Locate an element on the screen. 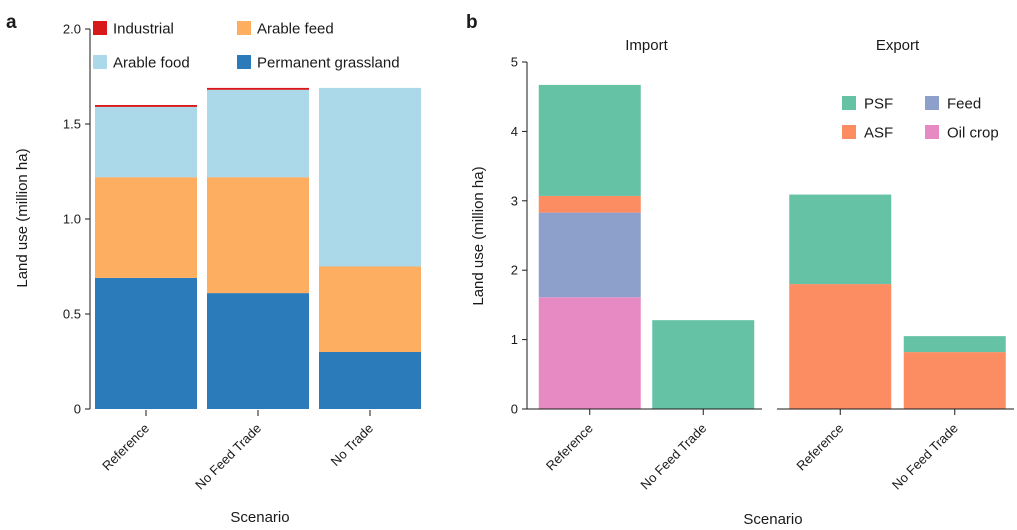 The height and width of the screenshot is (530, 1017). bar-import-psf-no-feed-trade is located at coordinates (703, 364).